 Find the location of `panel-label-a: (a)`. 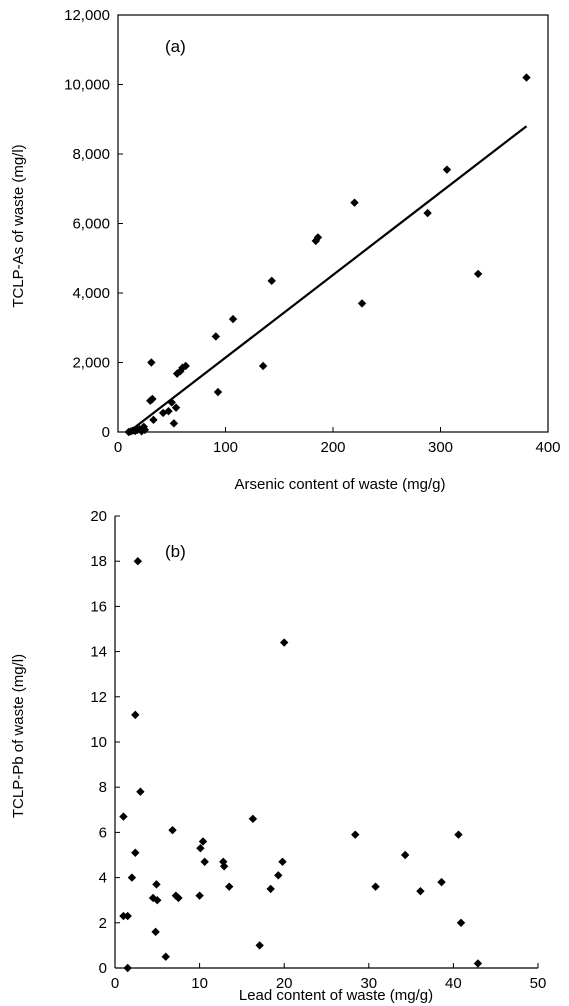

panel-label-a: (a) is located at coordinates (175, 46).